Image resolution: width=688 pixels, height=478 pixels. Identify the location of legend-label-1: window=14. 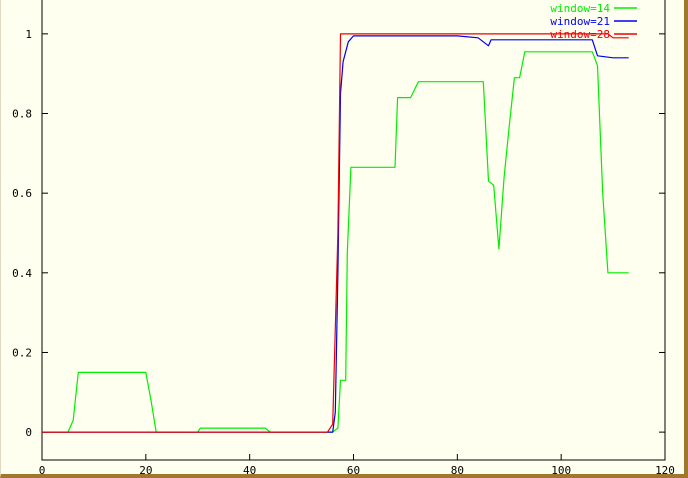
(580, 8).